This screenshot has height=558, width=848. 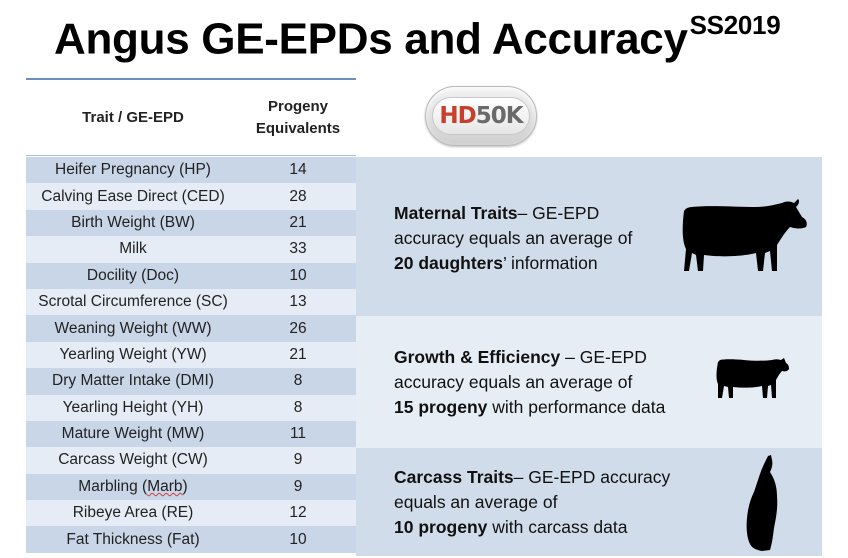 What do you see at coordinates (133, 249) in the screenshot?
I see `trait-name: Milk` at bounding box center [133, 249].